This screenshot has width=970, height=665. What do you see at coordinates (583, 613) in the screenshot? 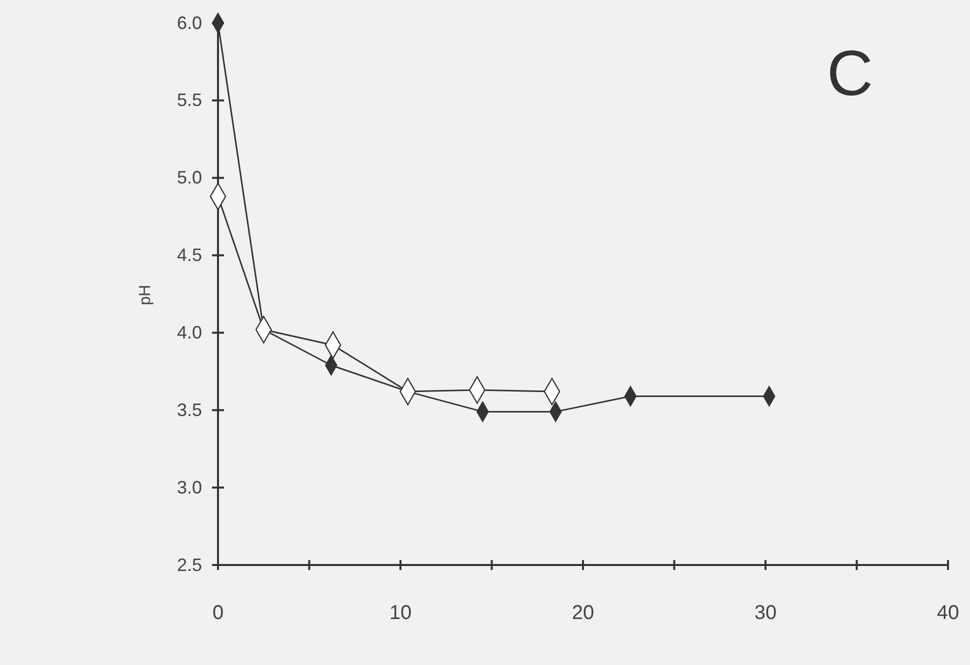
I see `x-tick-label: 20` at bounding box center [583, 613].